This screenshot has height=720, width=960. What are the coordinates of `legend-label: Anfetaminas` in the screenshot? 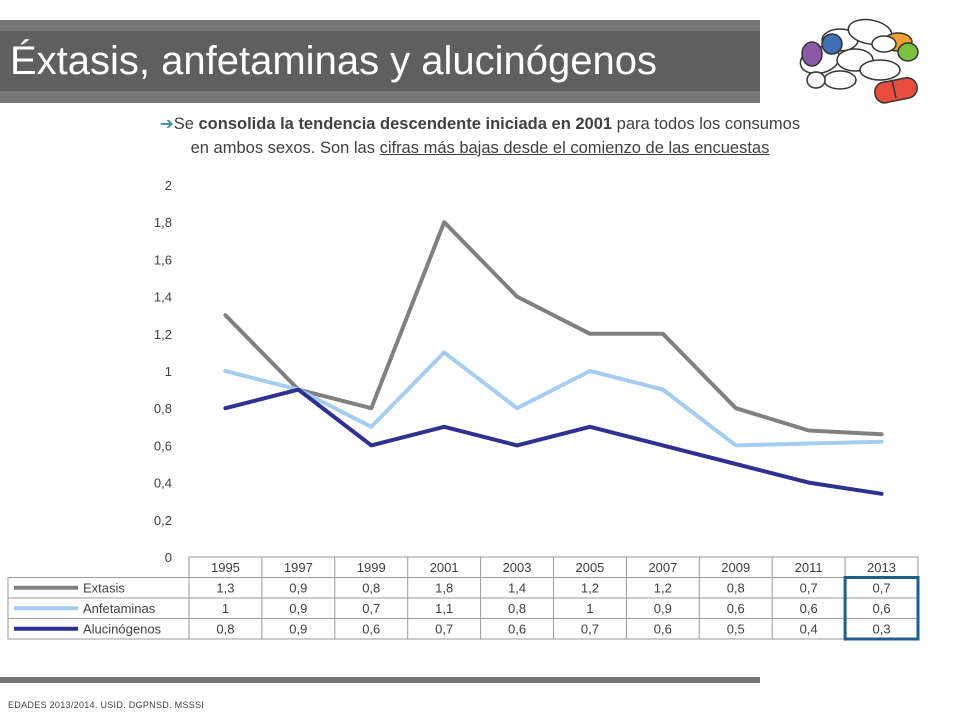 It's located at (119, 608).